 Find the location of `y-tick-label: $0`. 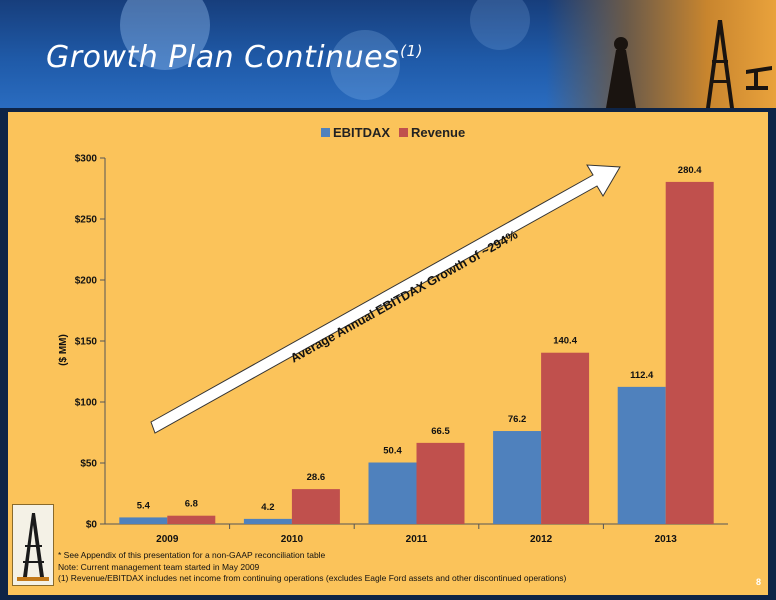

y-tick-label: $0 is located at coordinates (92, 525).